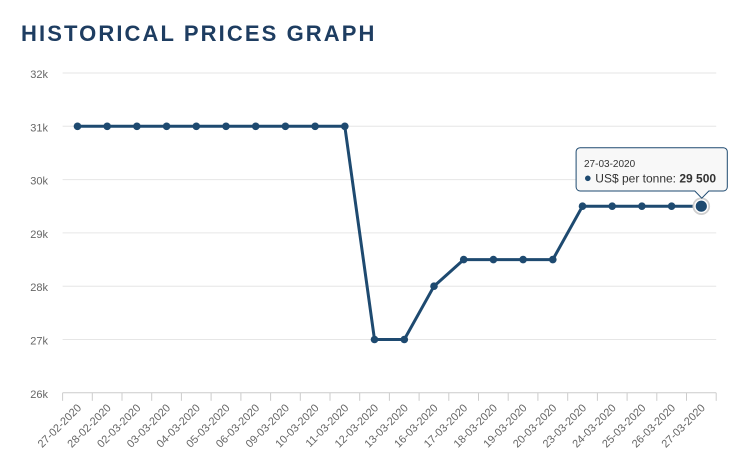 The width and height of the screenshot is (744, 471). Describe the element at coordinates (39, 288) in the screenshot. I see `svg-text: 28k` at that location.